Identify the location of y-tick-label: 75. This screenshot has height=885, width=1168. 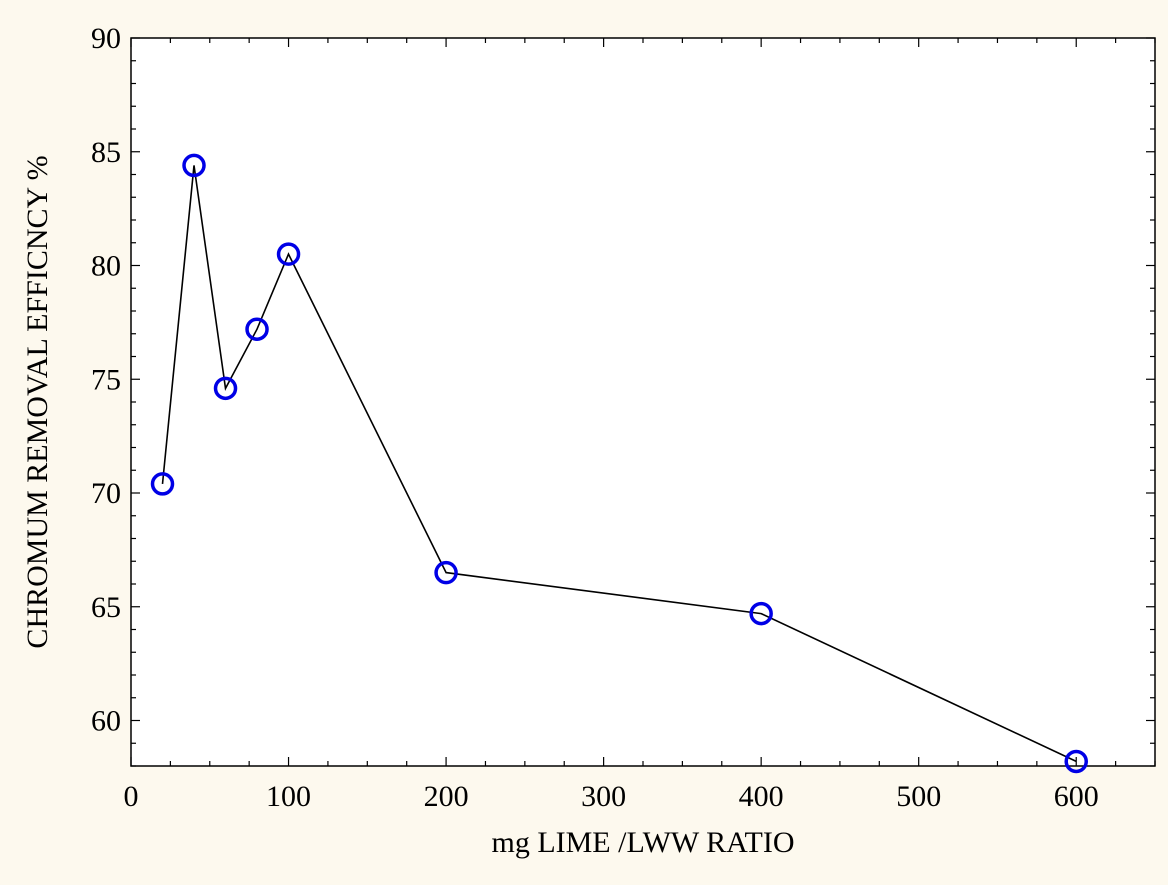
(106, 379).